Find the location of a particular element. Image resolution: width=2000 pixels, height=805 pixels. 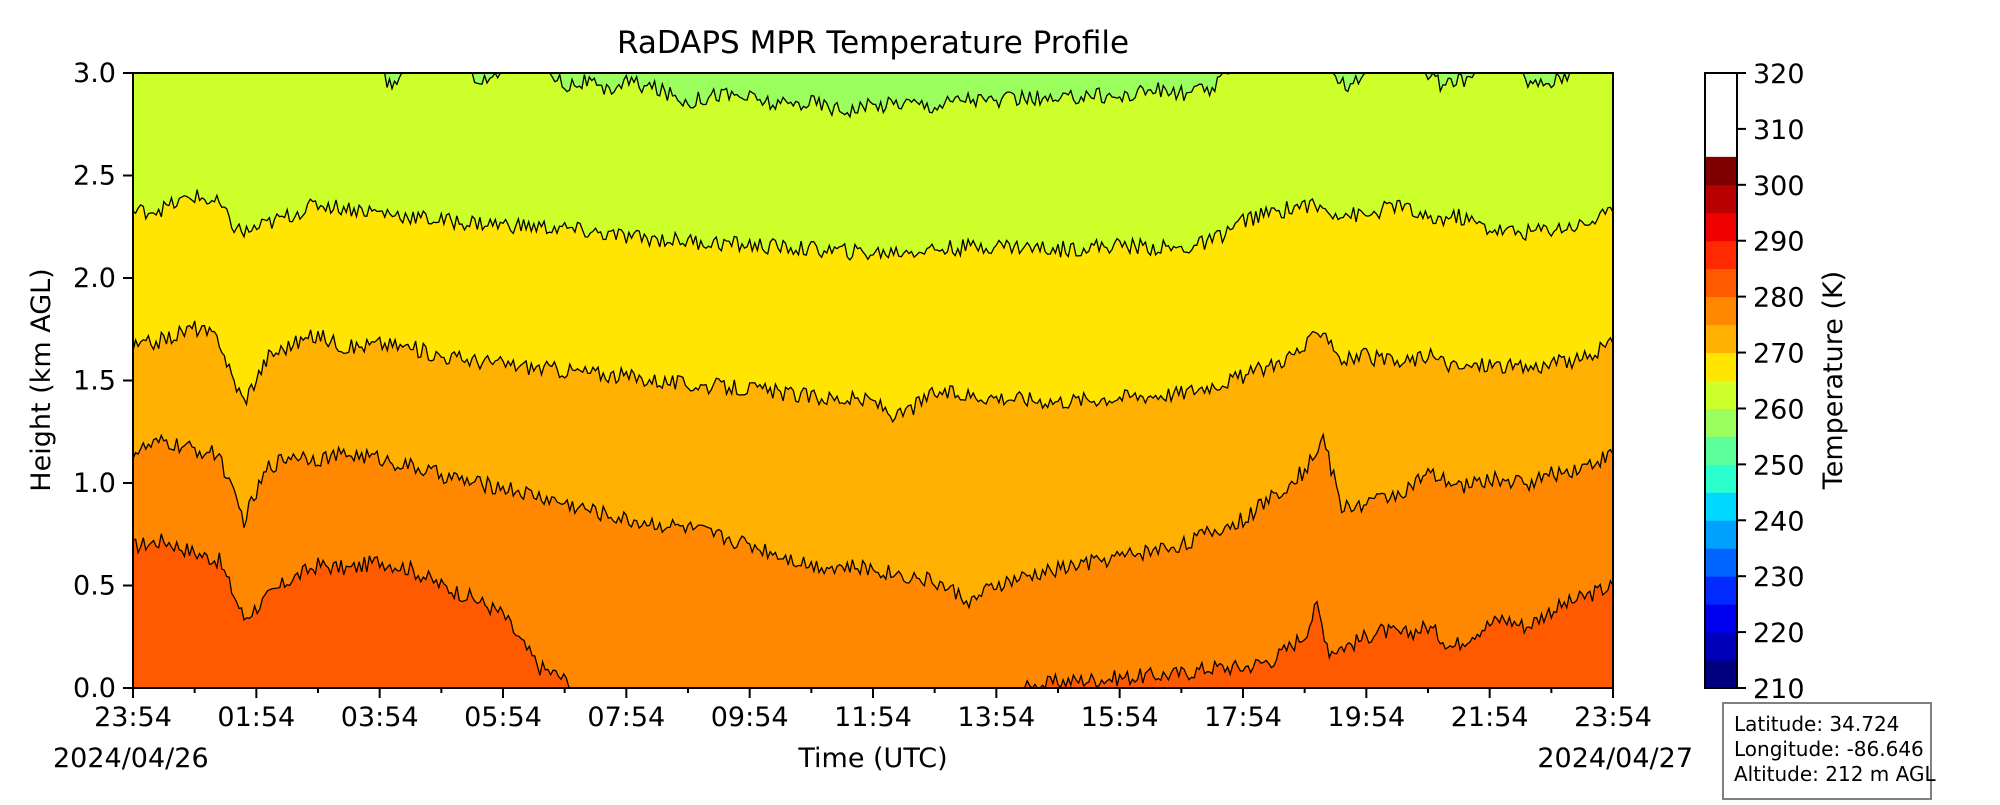

colorbar-tick-label: 220 is located at coordinates (1779, 633).